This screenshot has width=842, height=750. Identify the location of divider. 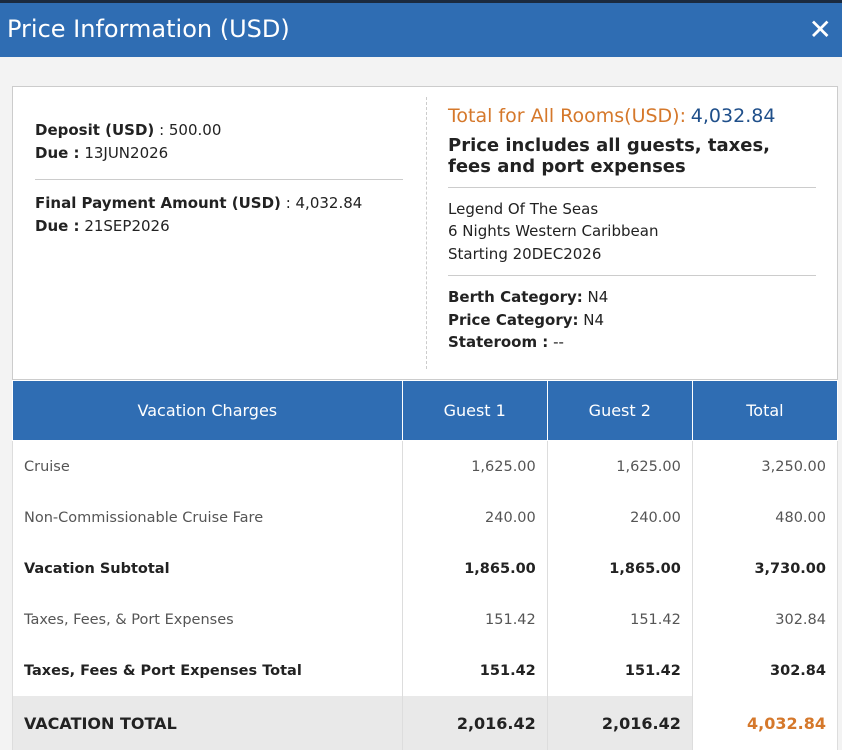
(426, 233).